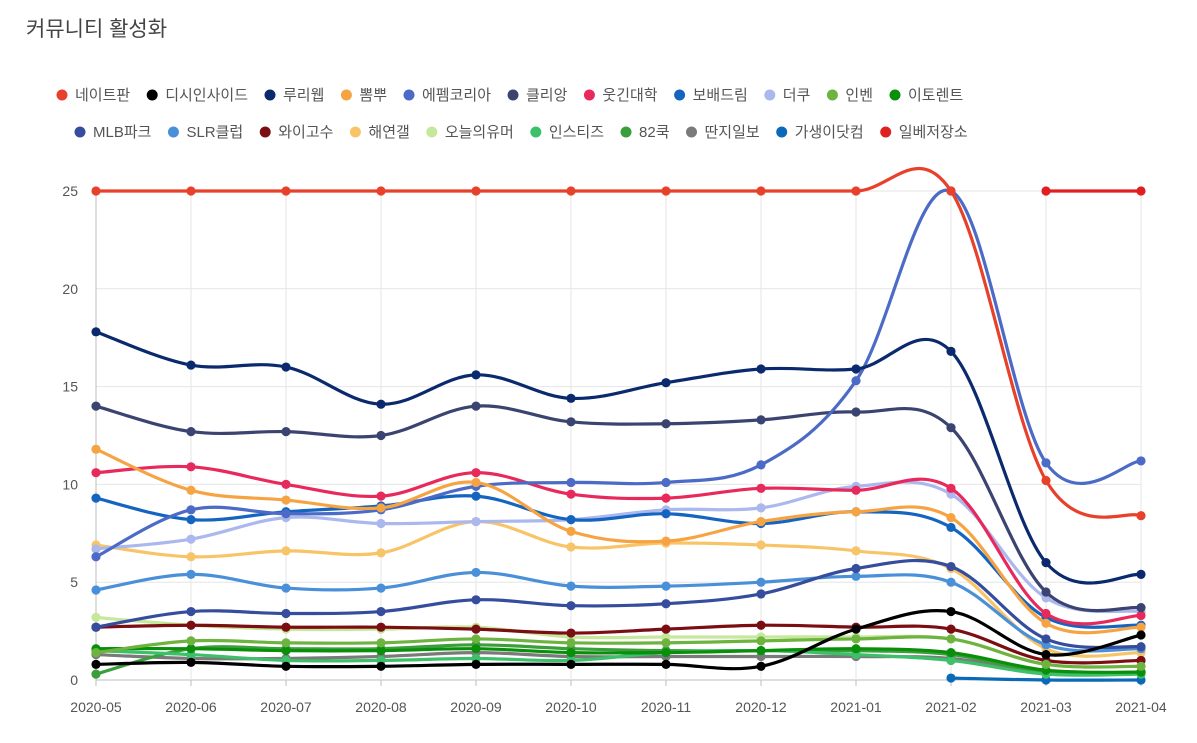 The height and width of the screenshot is (743, 1197). Describe the element at coordinates (363, 95) in the screenshot. I see `legend-item: 뽐뿌` at that location.